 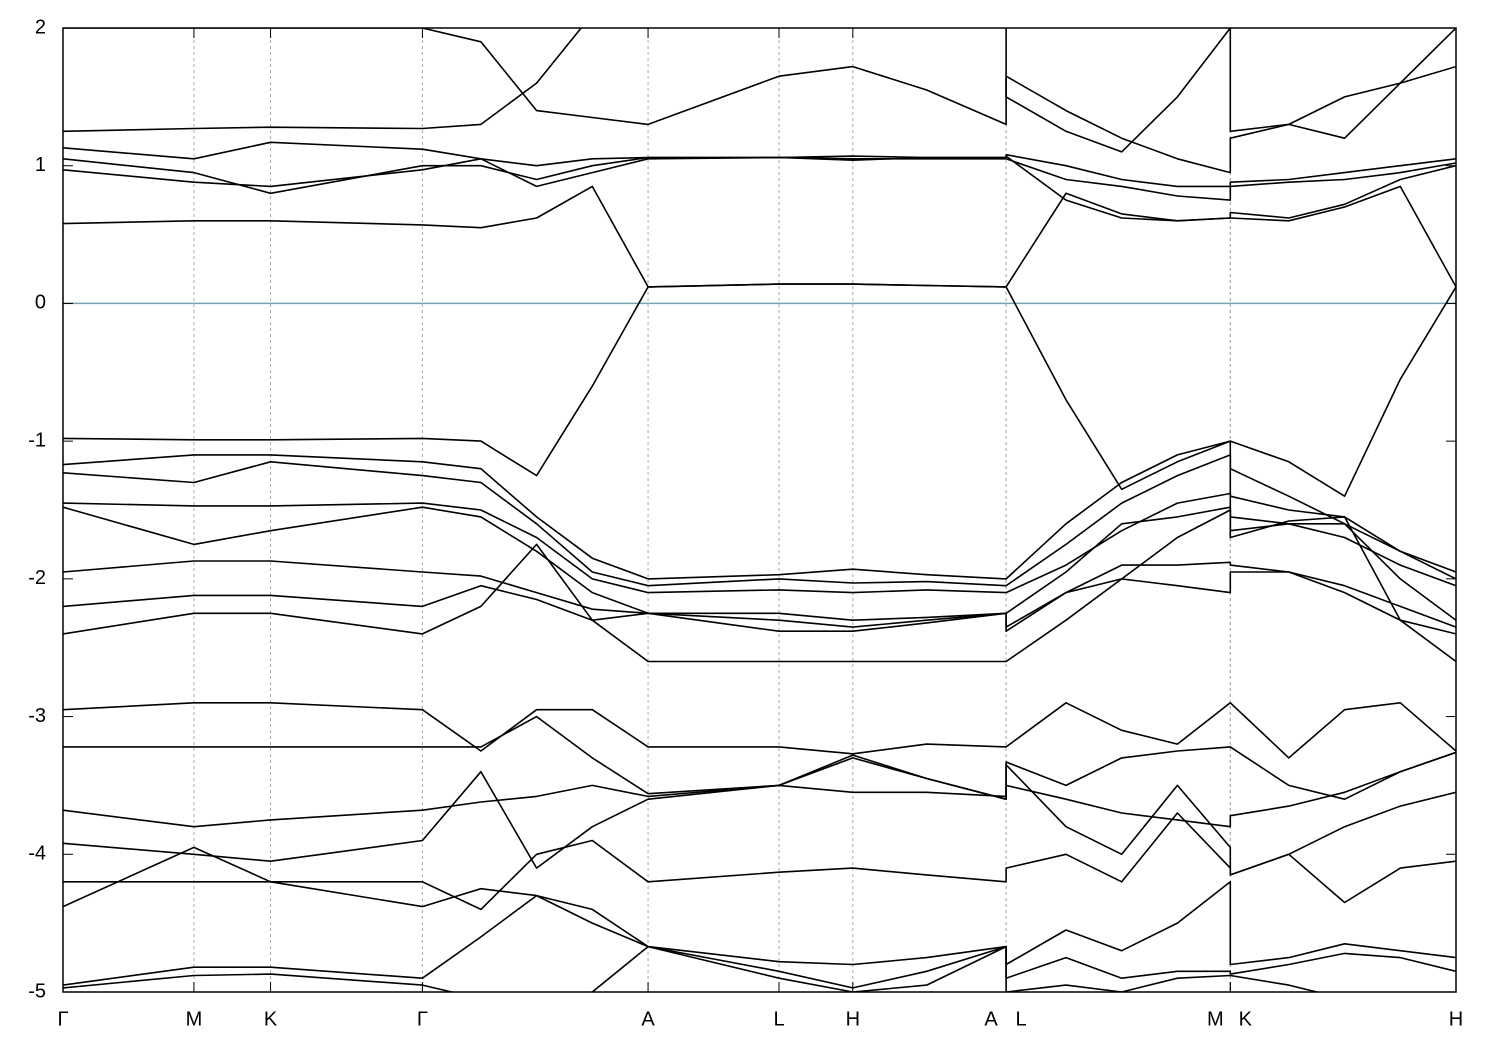 What do you see at coordinates (37, 716) in the screenshot?
I see `y-tick-label: -3` at bounding box center [37, 716].